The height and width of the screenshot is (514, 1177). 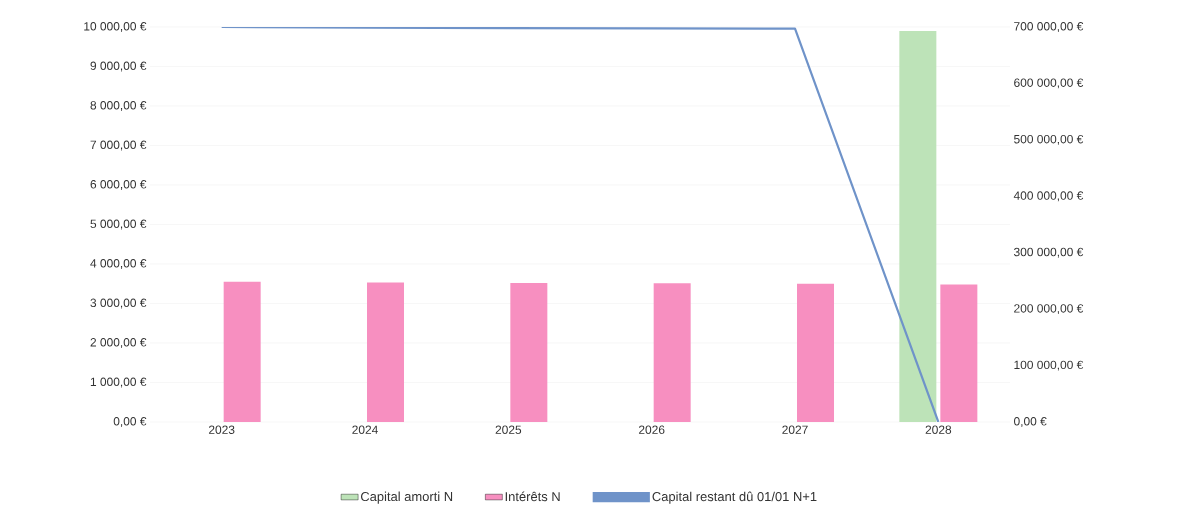 I want to click on y-tick-label: 1 000,00 €, so click(x=118, y=382).